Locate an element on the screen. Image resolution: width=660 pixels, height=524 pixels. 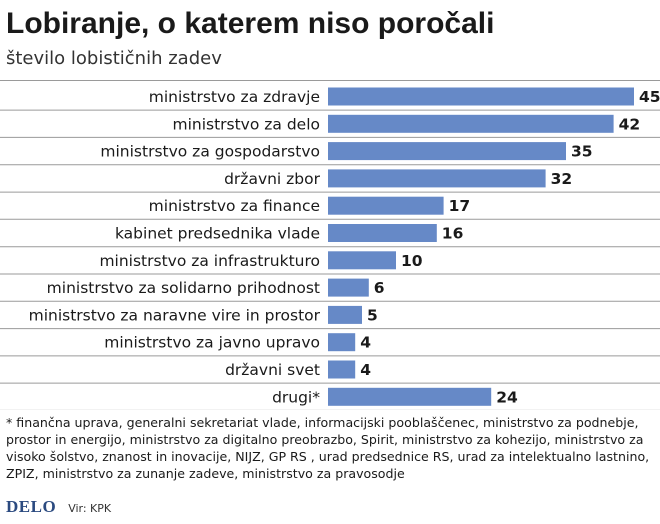
category-label: ministrstvo za zdravje is located at coordinates (234, 97).